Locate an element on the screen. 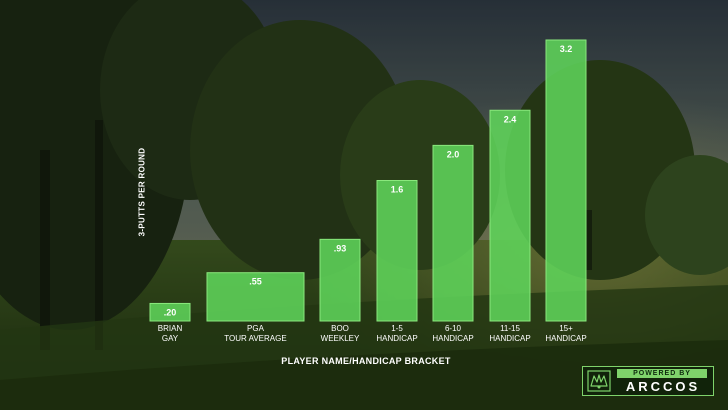 The height and width of the screenshot is (410, 728). data-label-6: 3.2 is located at coordinates (566, 49).